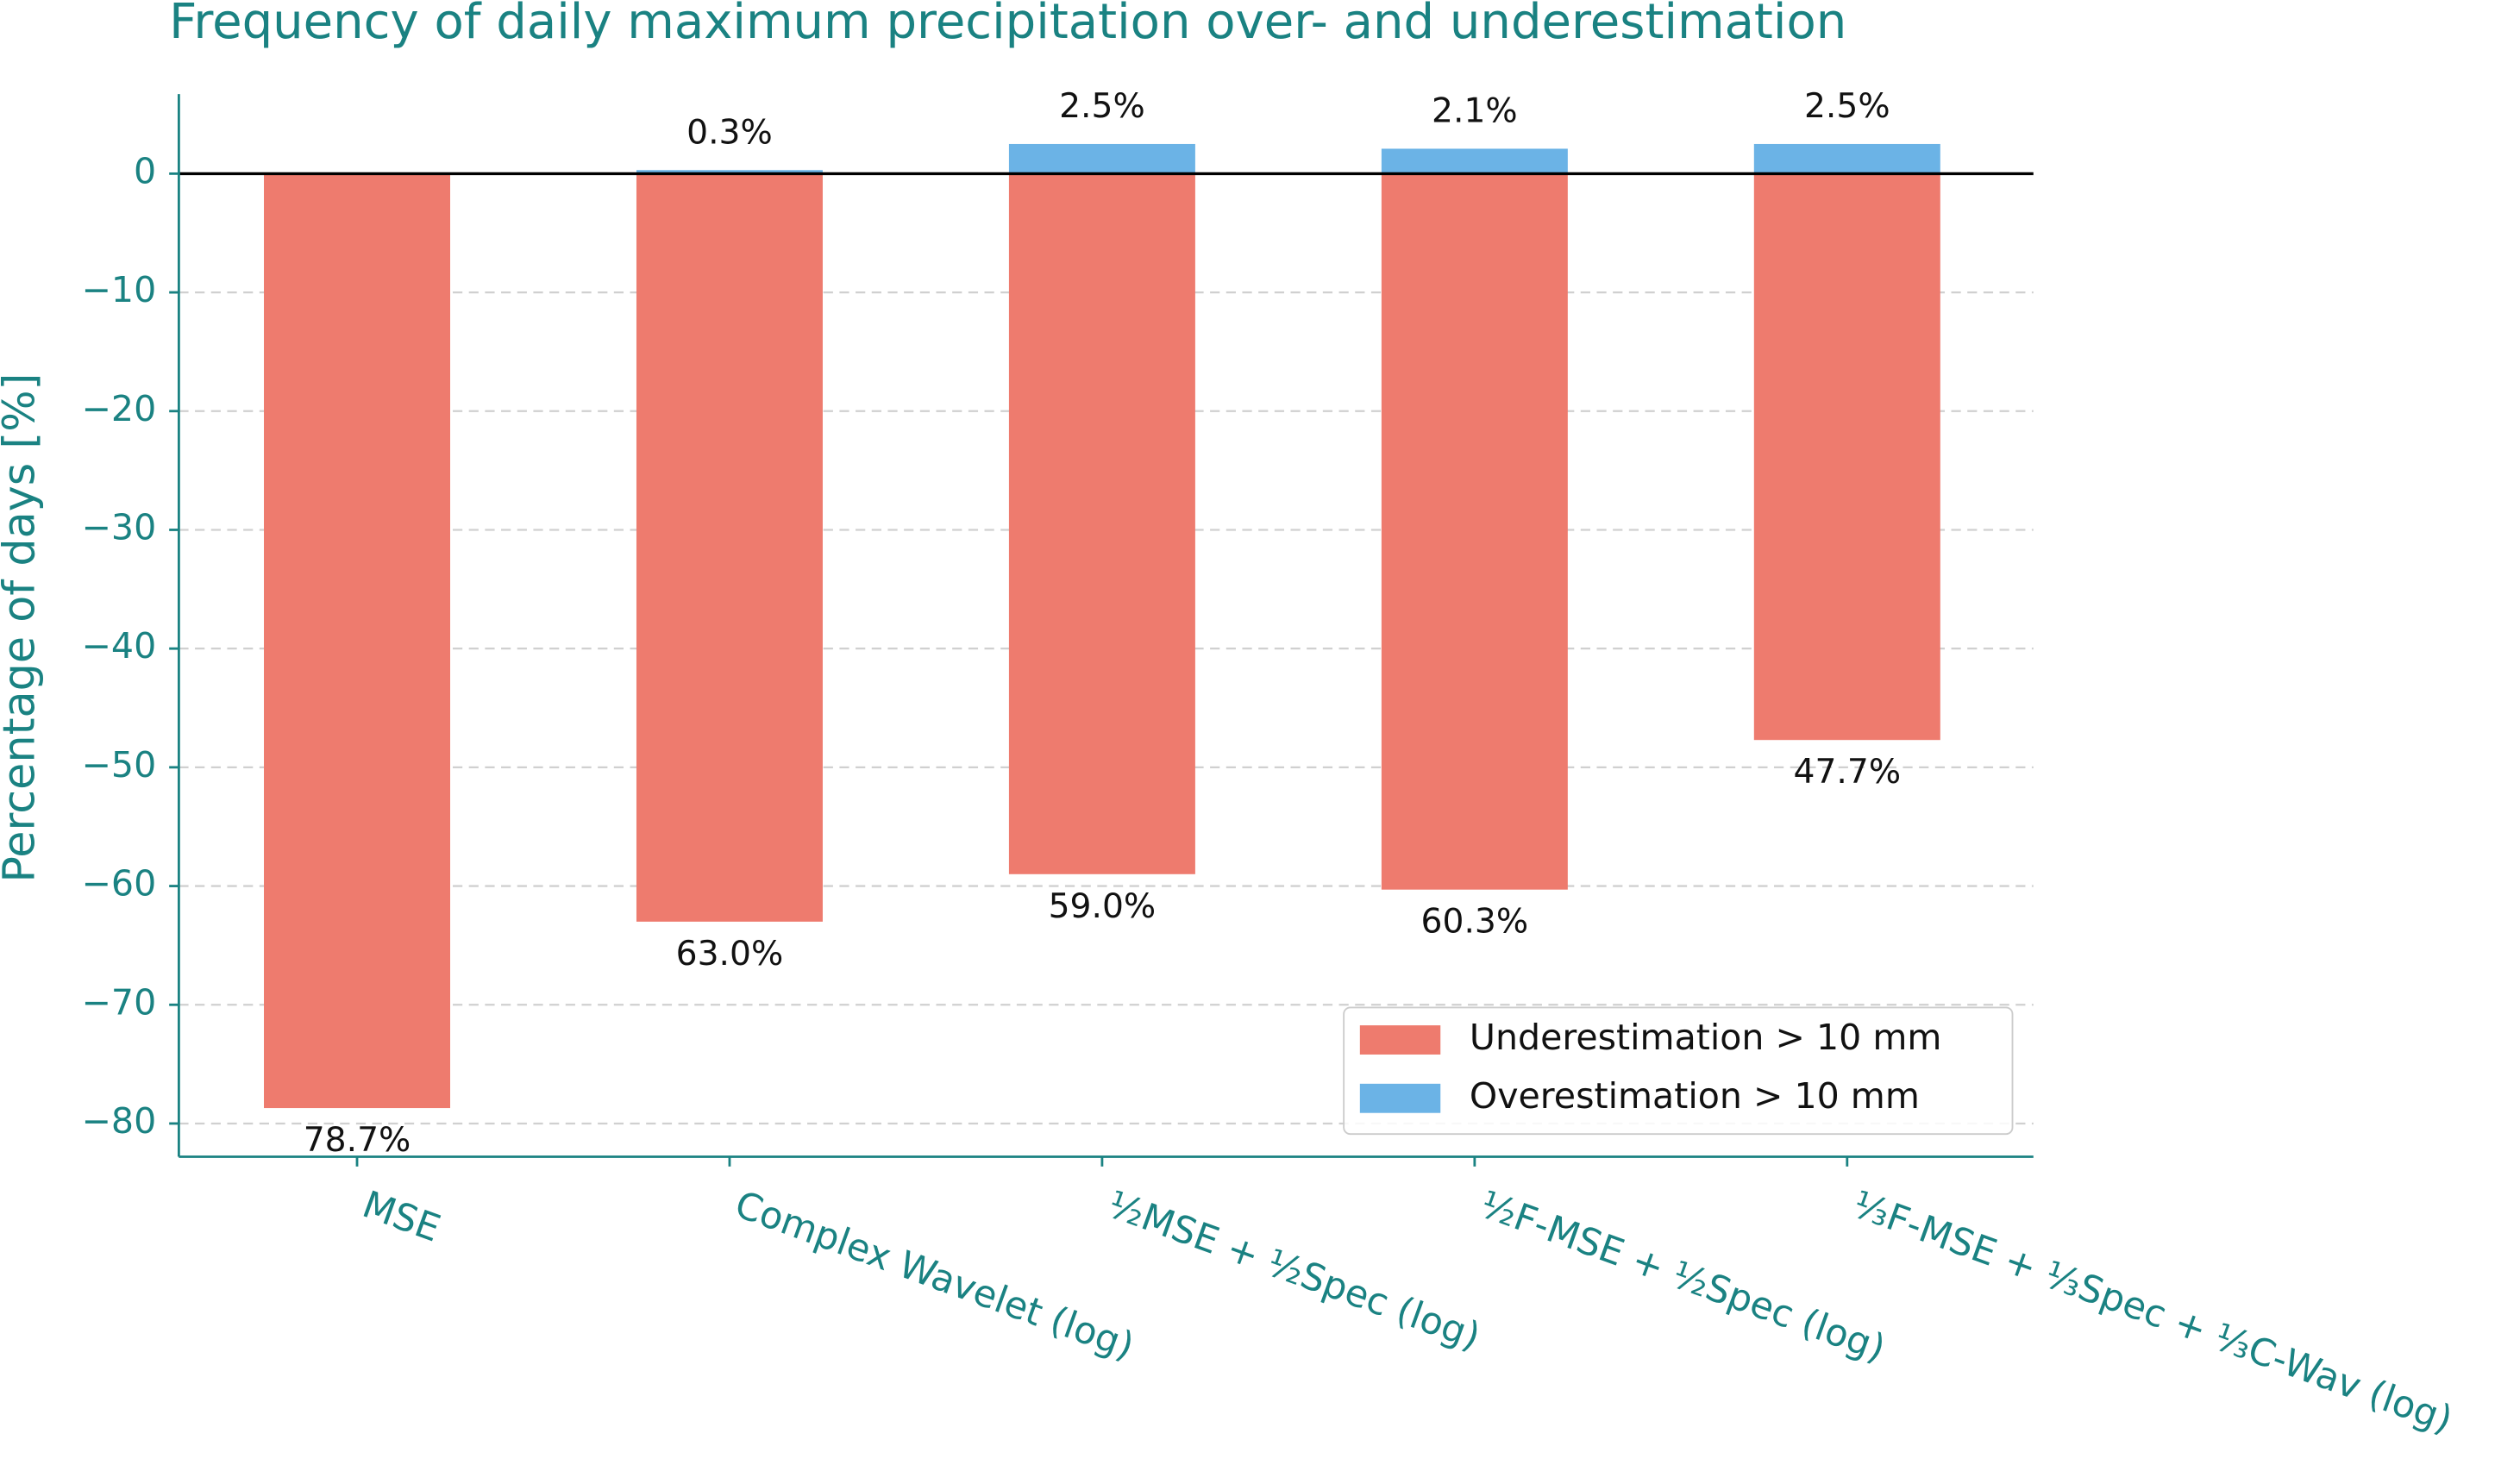  What do you see at coordinates (22, 628) in the screenshot?
I see `y-axis-label: Percentage of days [%]` at bounding box center [22, 628].